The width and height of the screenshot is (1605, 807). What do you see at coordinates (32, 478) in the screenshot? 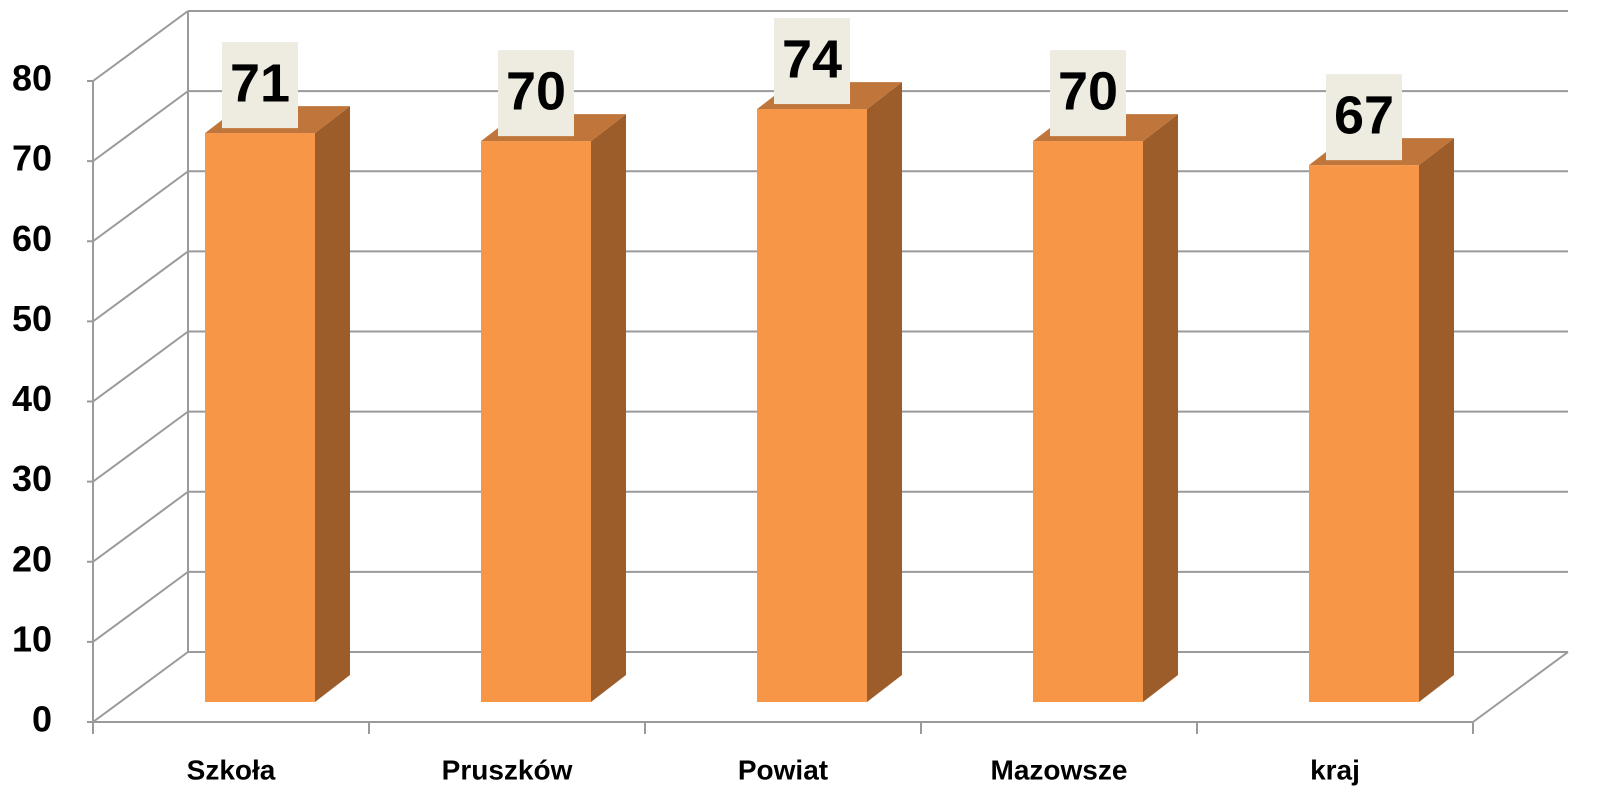
I see `y-tick-label: 30` at bounding box center [32, 478].